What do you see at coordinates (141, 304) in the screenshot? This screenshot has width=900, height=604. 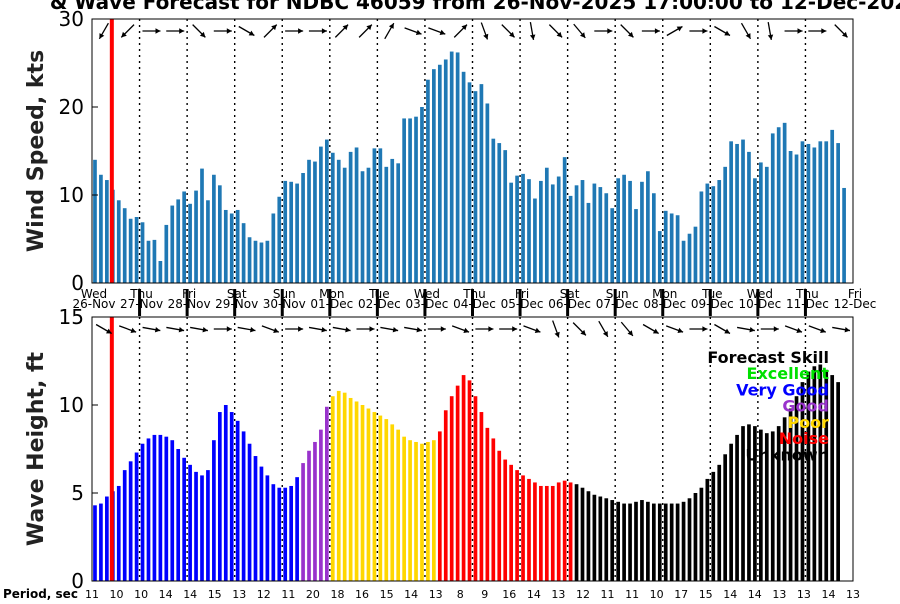 I see `day-label-date: 27-Nov` at bounding box center [141, 304].